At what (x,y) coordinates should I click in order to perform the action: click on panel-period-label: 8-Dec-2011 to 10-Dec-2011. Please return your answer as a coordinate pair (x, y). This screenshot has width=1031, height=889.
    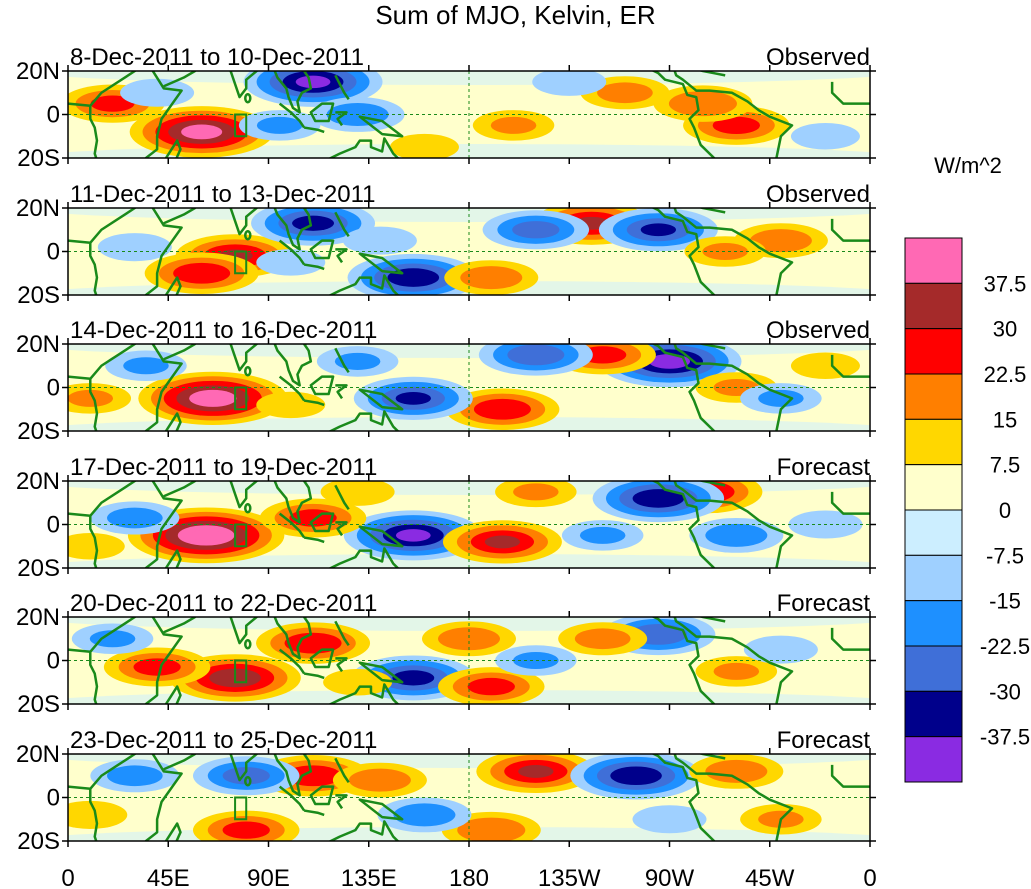
    Looking at the image, I should click on (217, 57).